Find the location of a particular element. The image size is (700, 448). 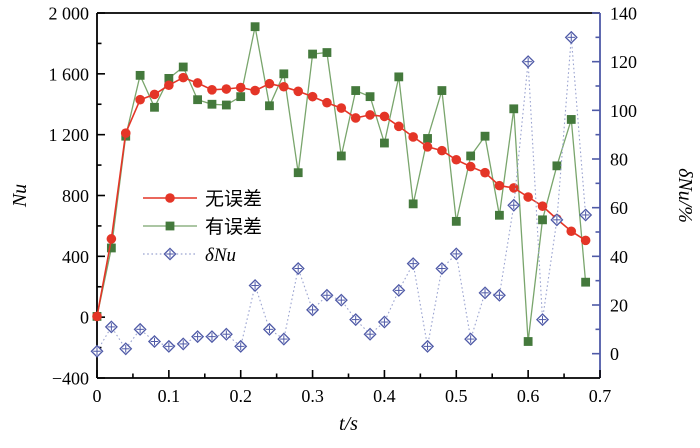

y-right-axis: 0 20 40 60 80 100 120 140 δNu/% is located at coordinates (644, 184).